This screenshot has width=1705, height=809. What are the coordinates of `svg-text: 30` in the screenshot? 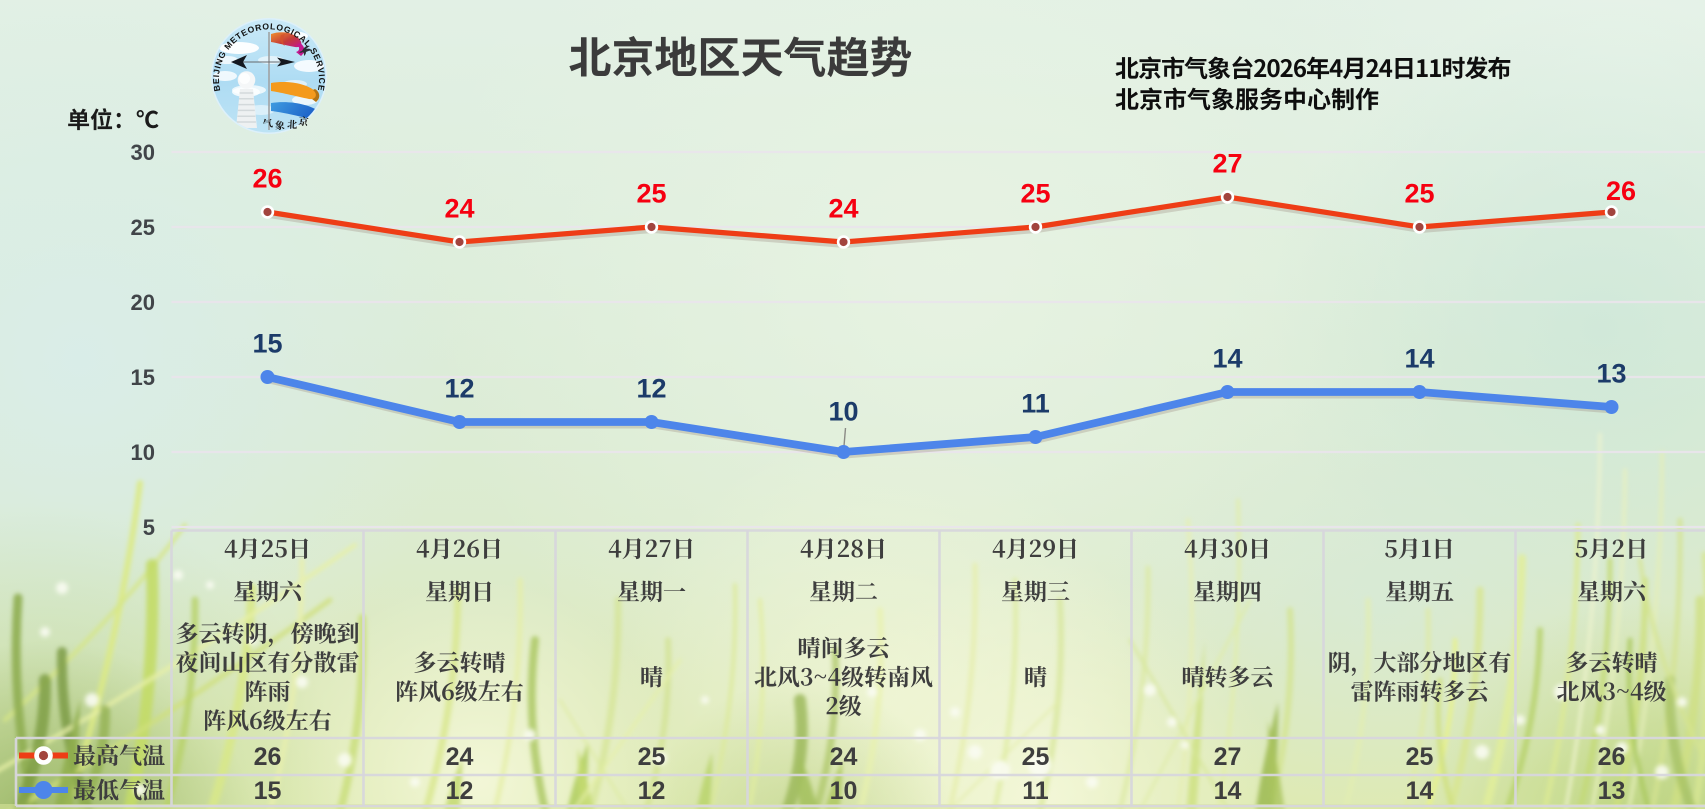 It's located at (143, 152).